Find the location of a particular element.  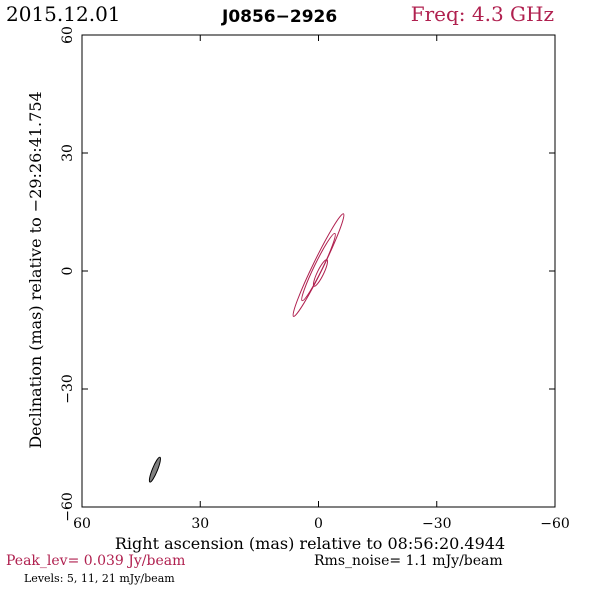

peak-level: Peak_lev= 0.039 Jy/beam is located at coordinates (96, 561).